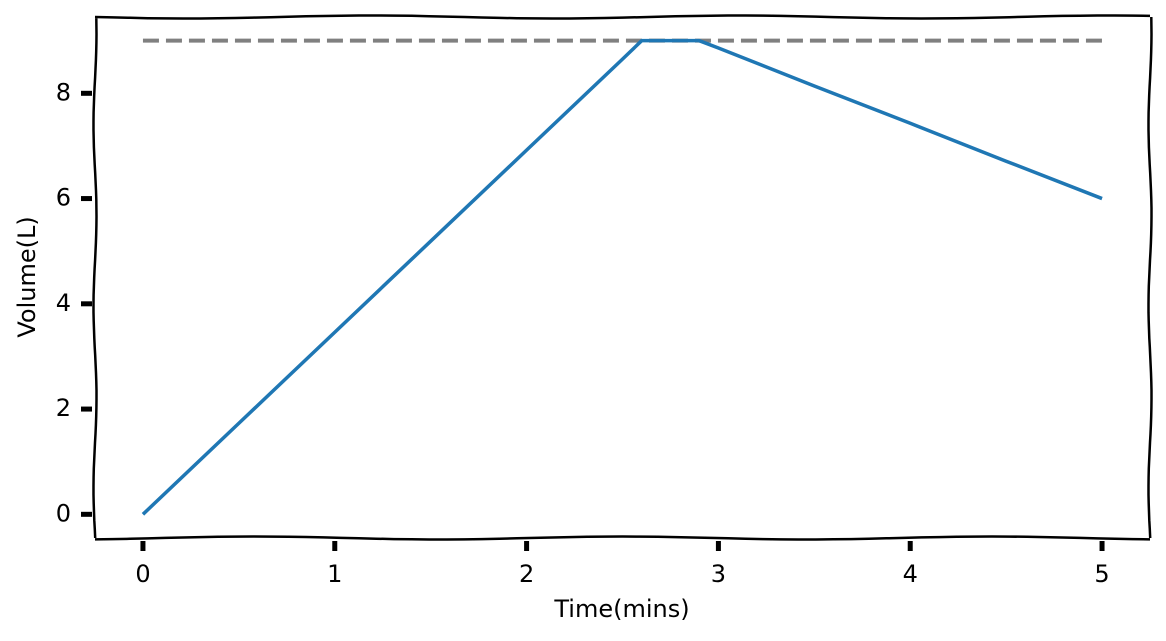  What do you see at coordinates (621, 609) in the screenshot?
I see `x-axis-label: Time(mins)` at bounding box center [621, 609].